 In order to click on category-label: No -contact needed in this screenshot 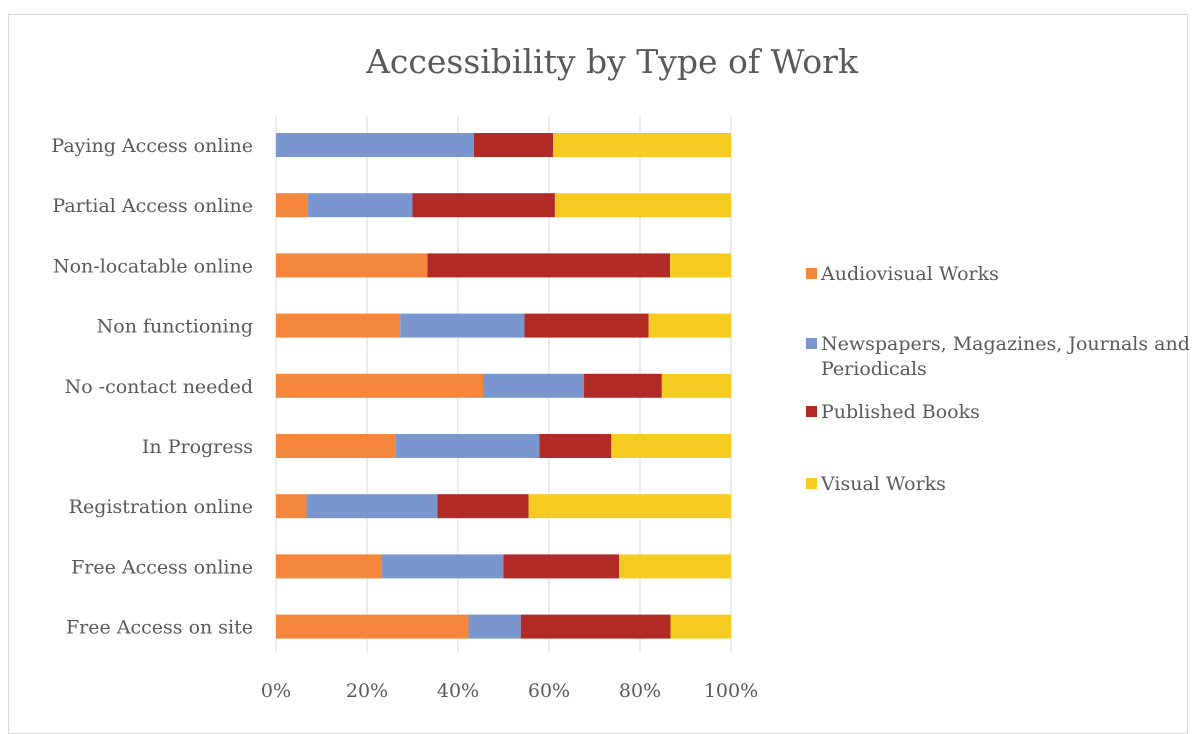, I will do `click(159, 387)`.